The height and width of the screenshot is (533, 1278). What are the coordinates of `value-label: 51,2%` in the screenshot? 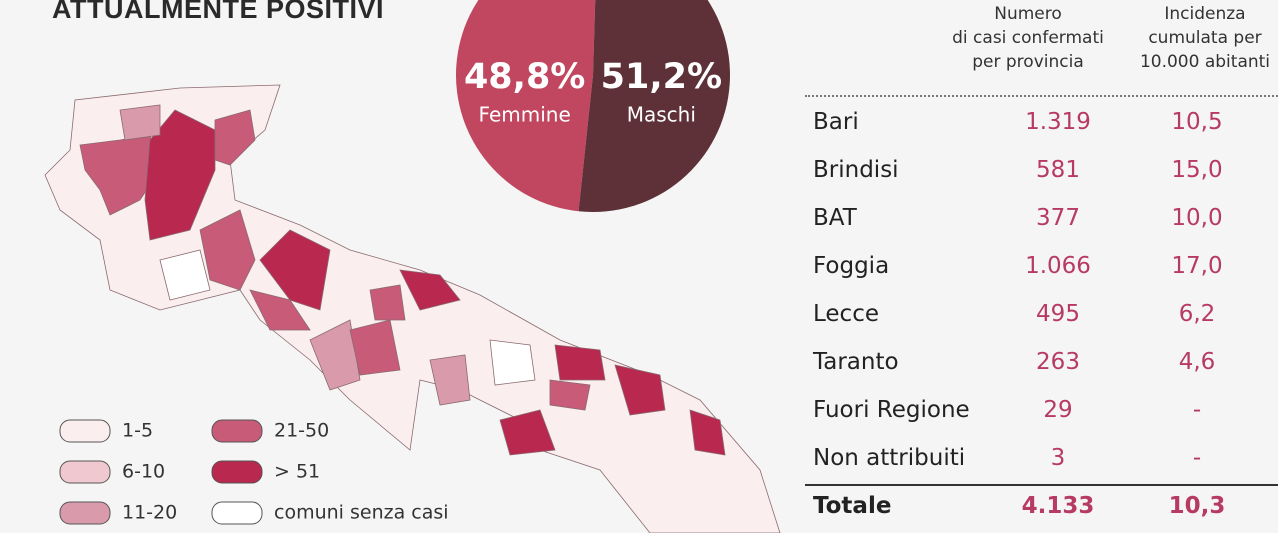 It's located at (661, 77).